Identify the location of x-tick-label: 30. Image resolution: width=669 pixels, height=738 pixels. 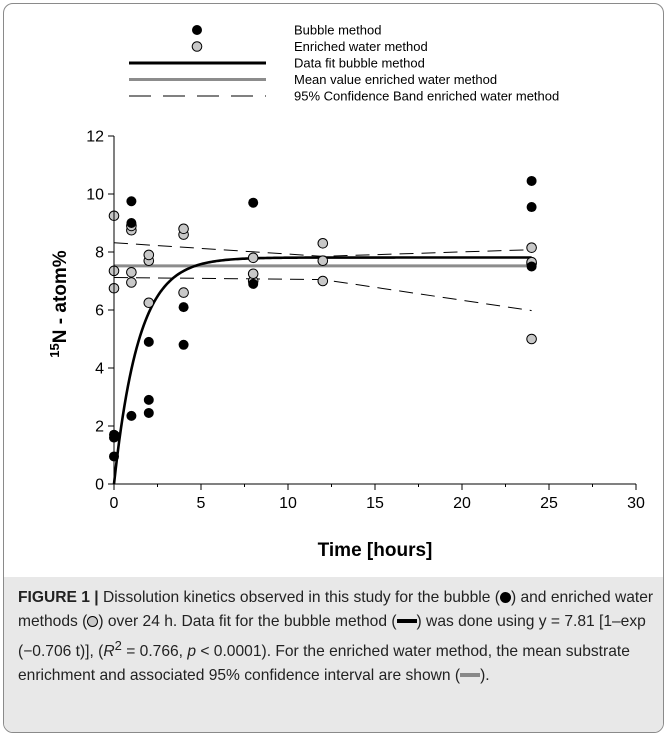
(636, 503).